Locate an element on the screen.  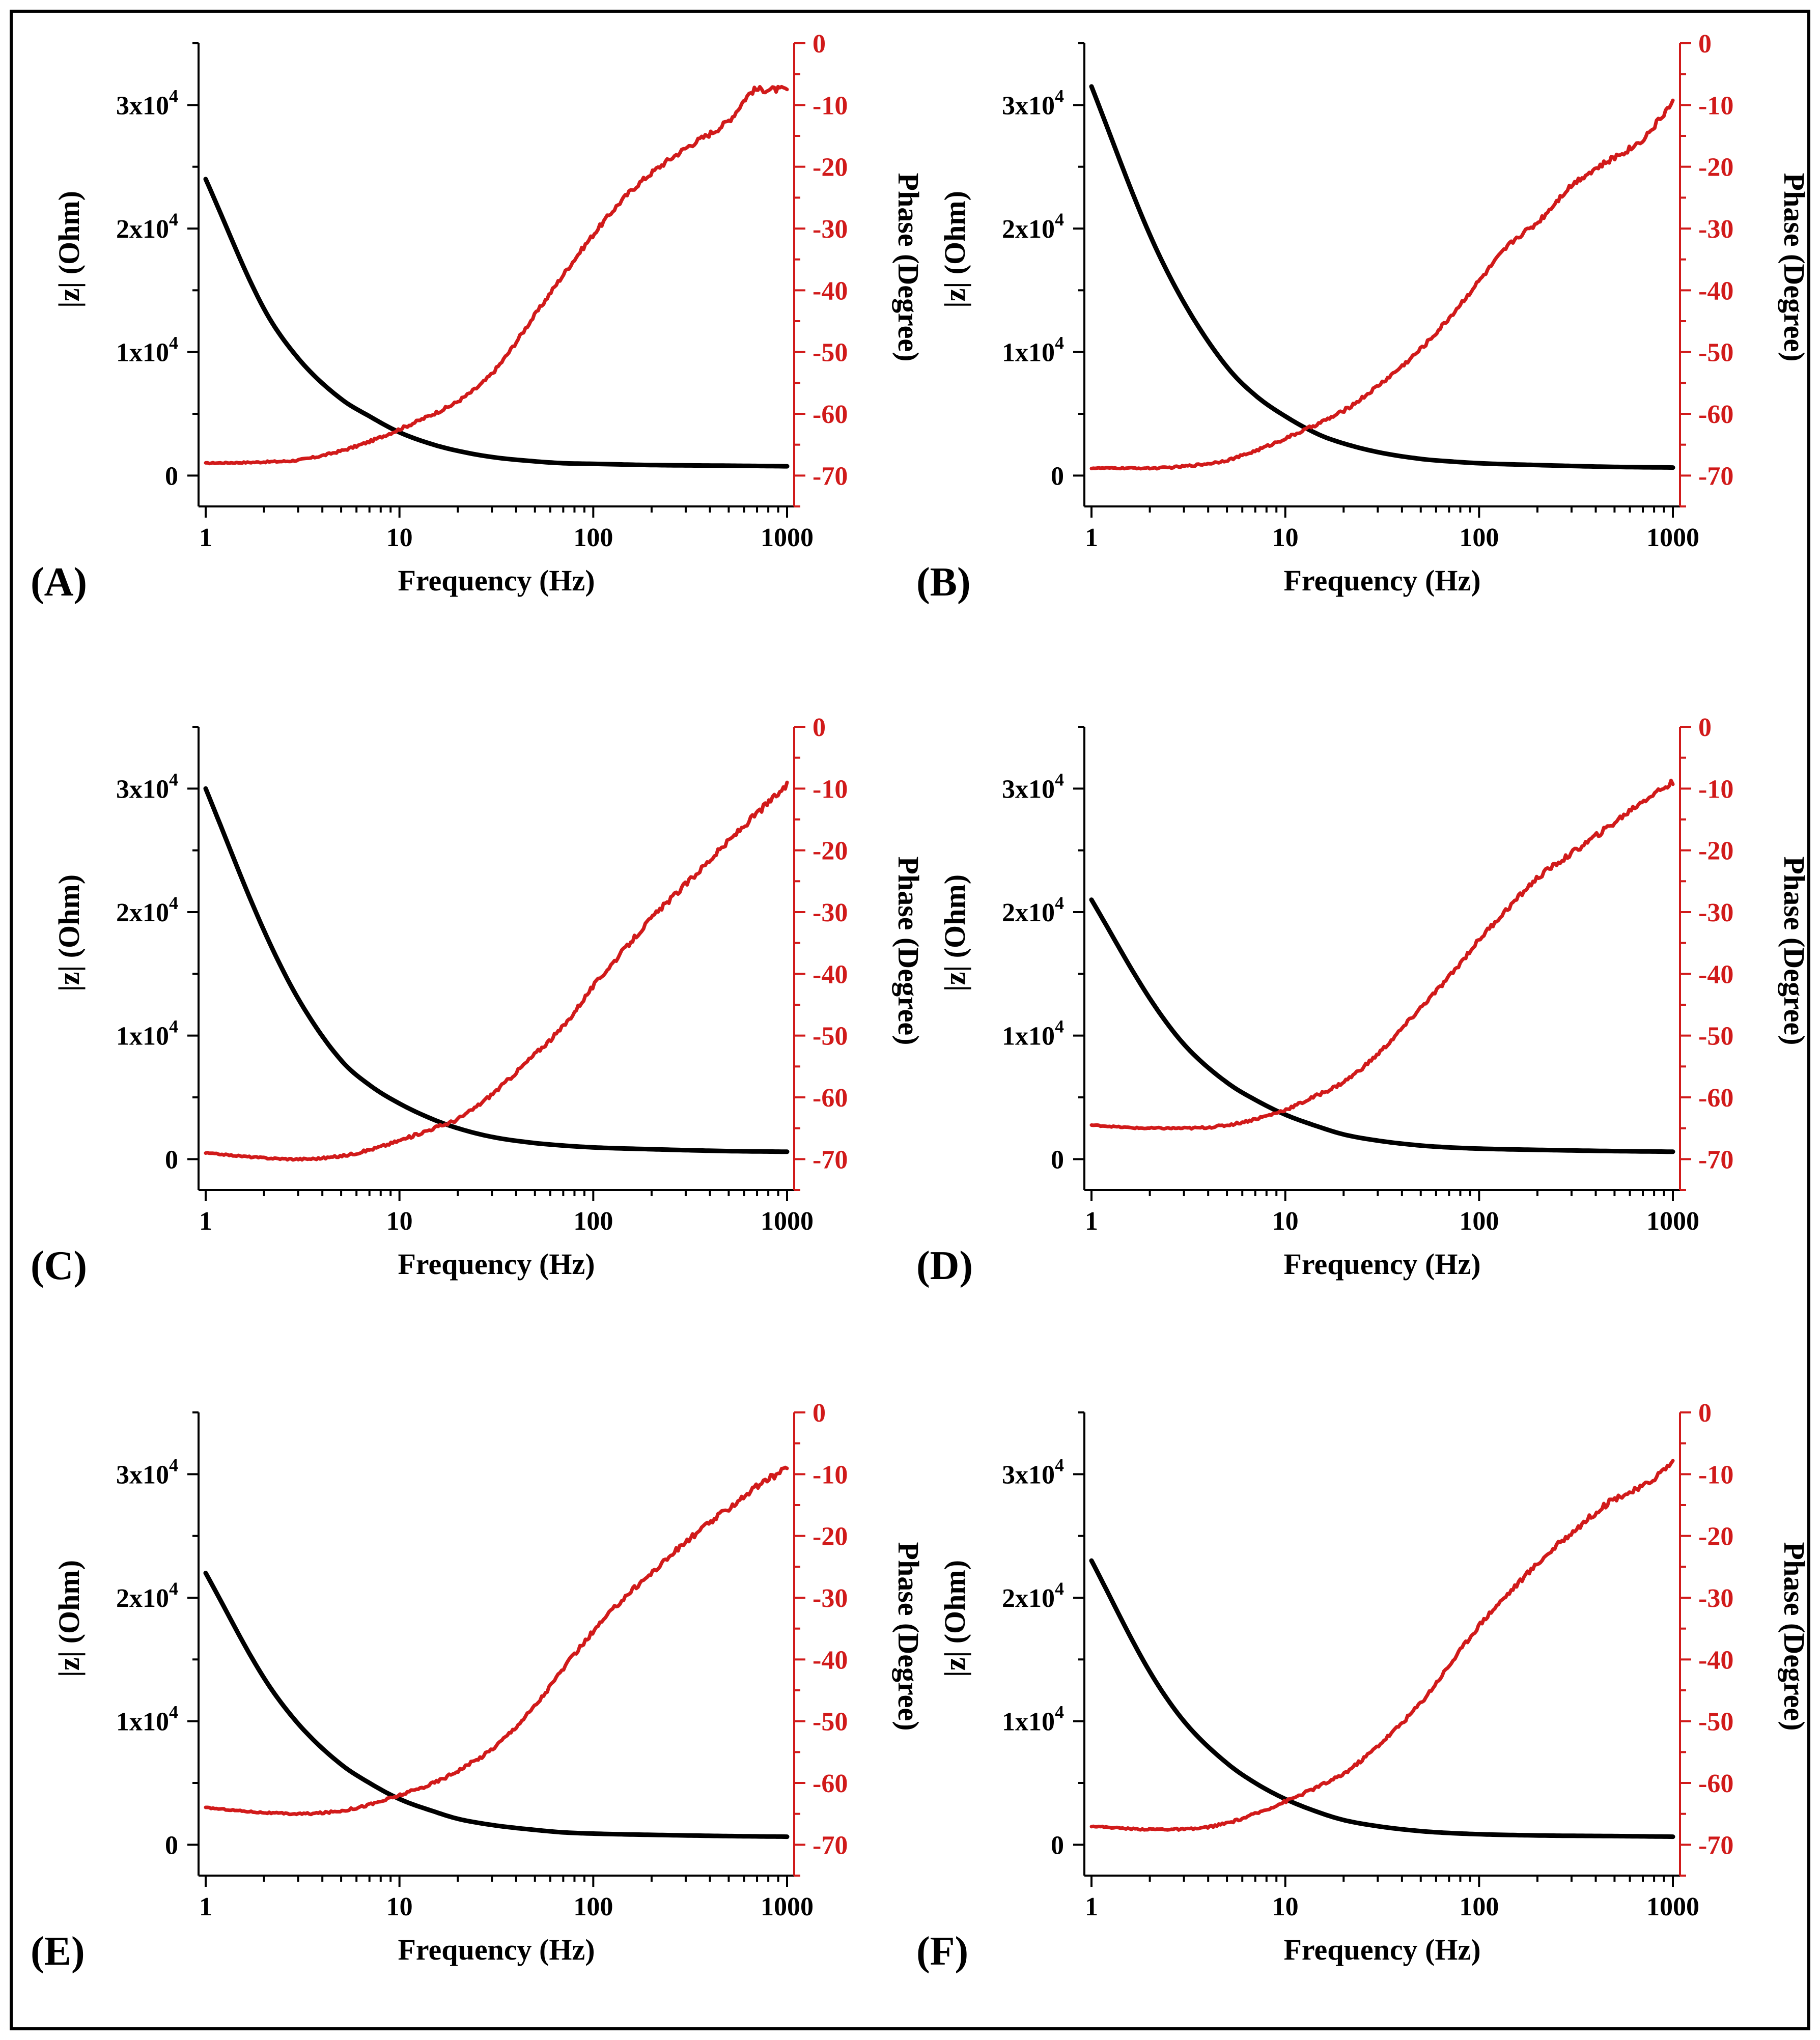
panel-label: (B) is located at coordinates (943, 582).